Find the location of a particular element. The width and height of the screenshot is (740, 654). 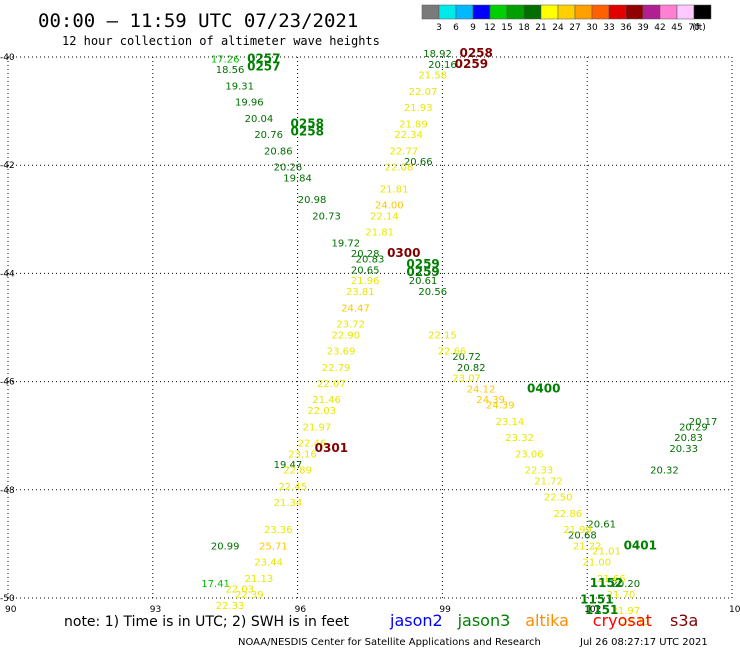

wave-height-label: 23.32 is located at coordinates (519, 438).